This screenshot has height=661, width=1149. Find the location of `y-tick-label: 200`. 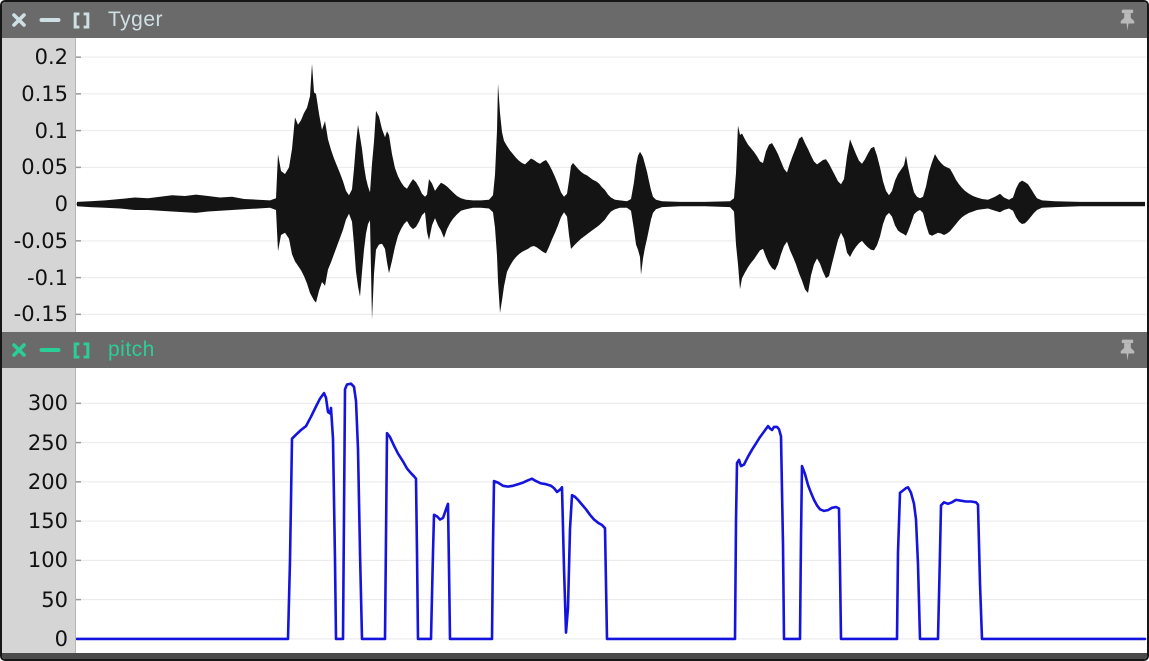

y-tick-label: 200 is located at coordinates (47, 481).